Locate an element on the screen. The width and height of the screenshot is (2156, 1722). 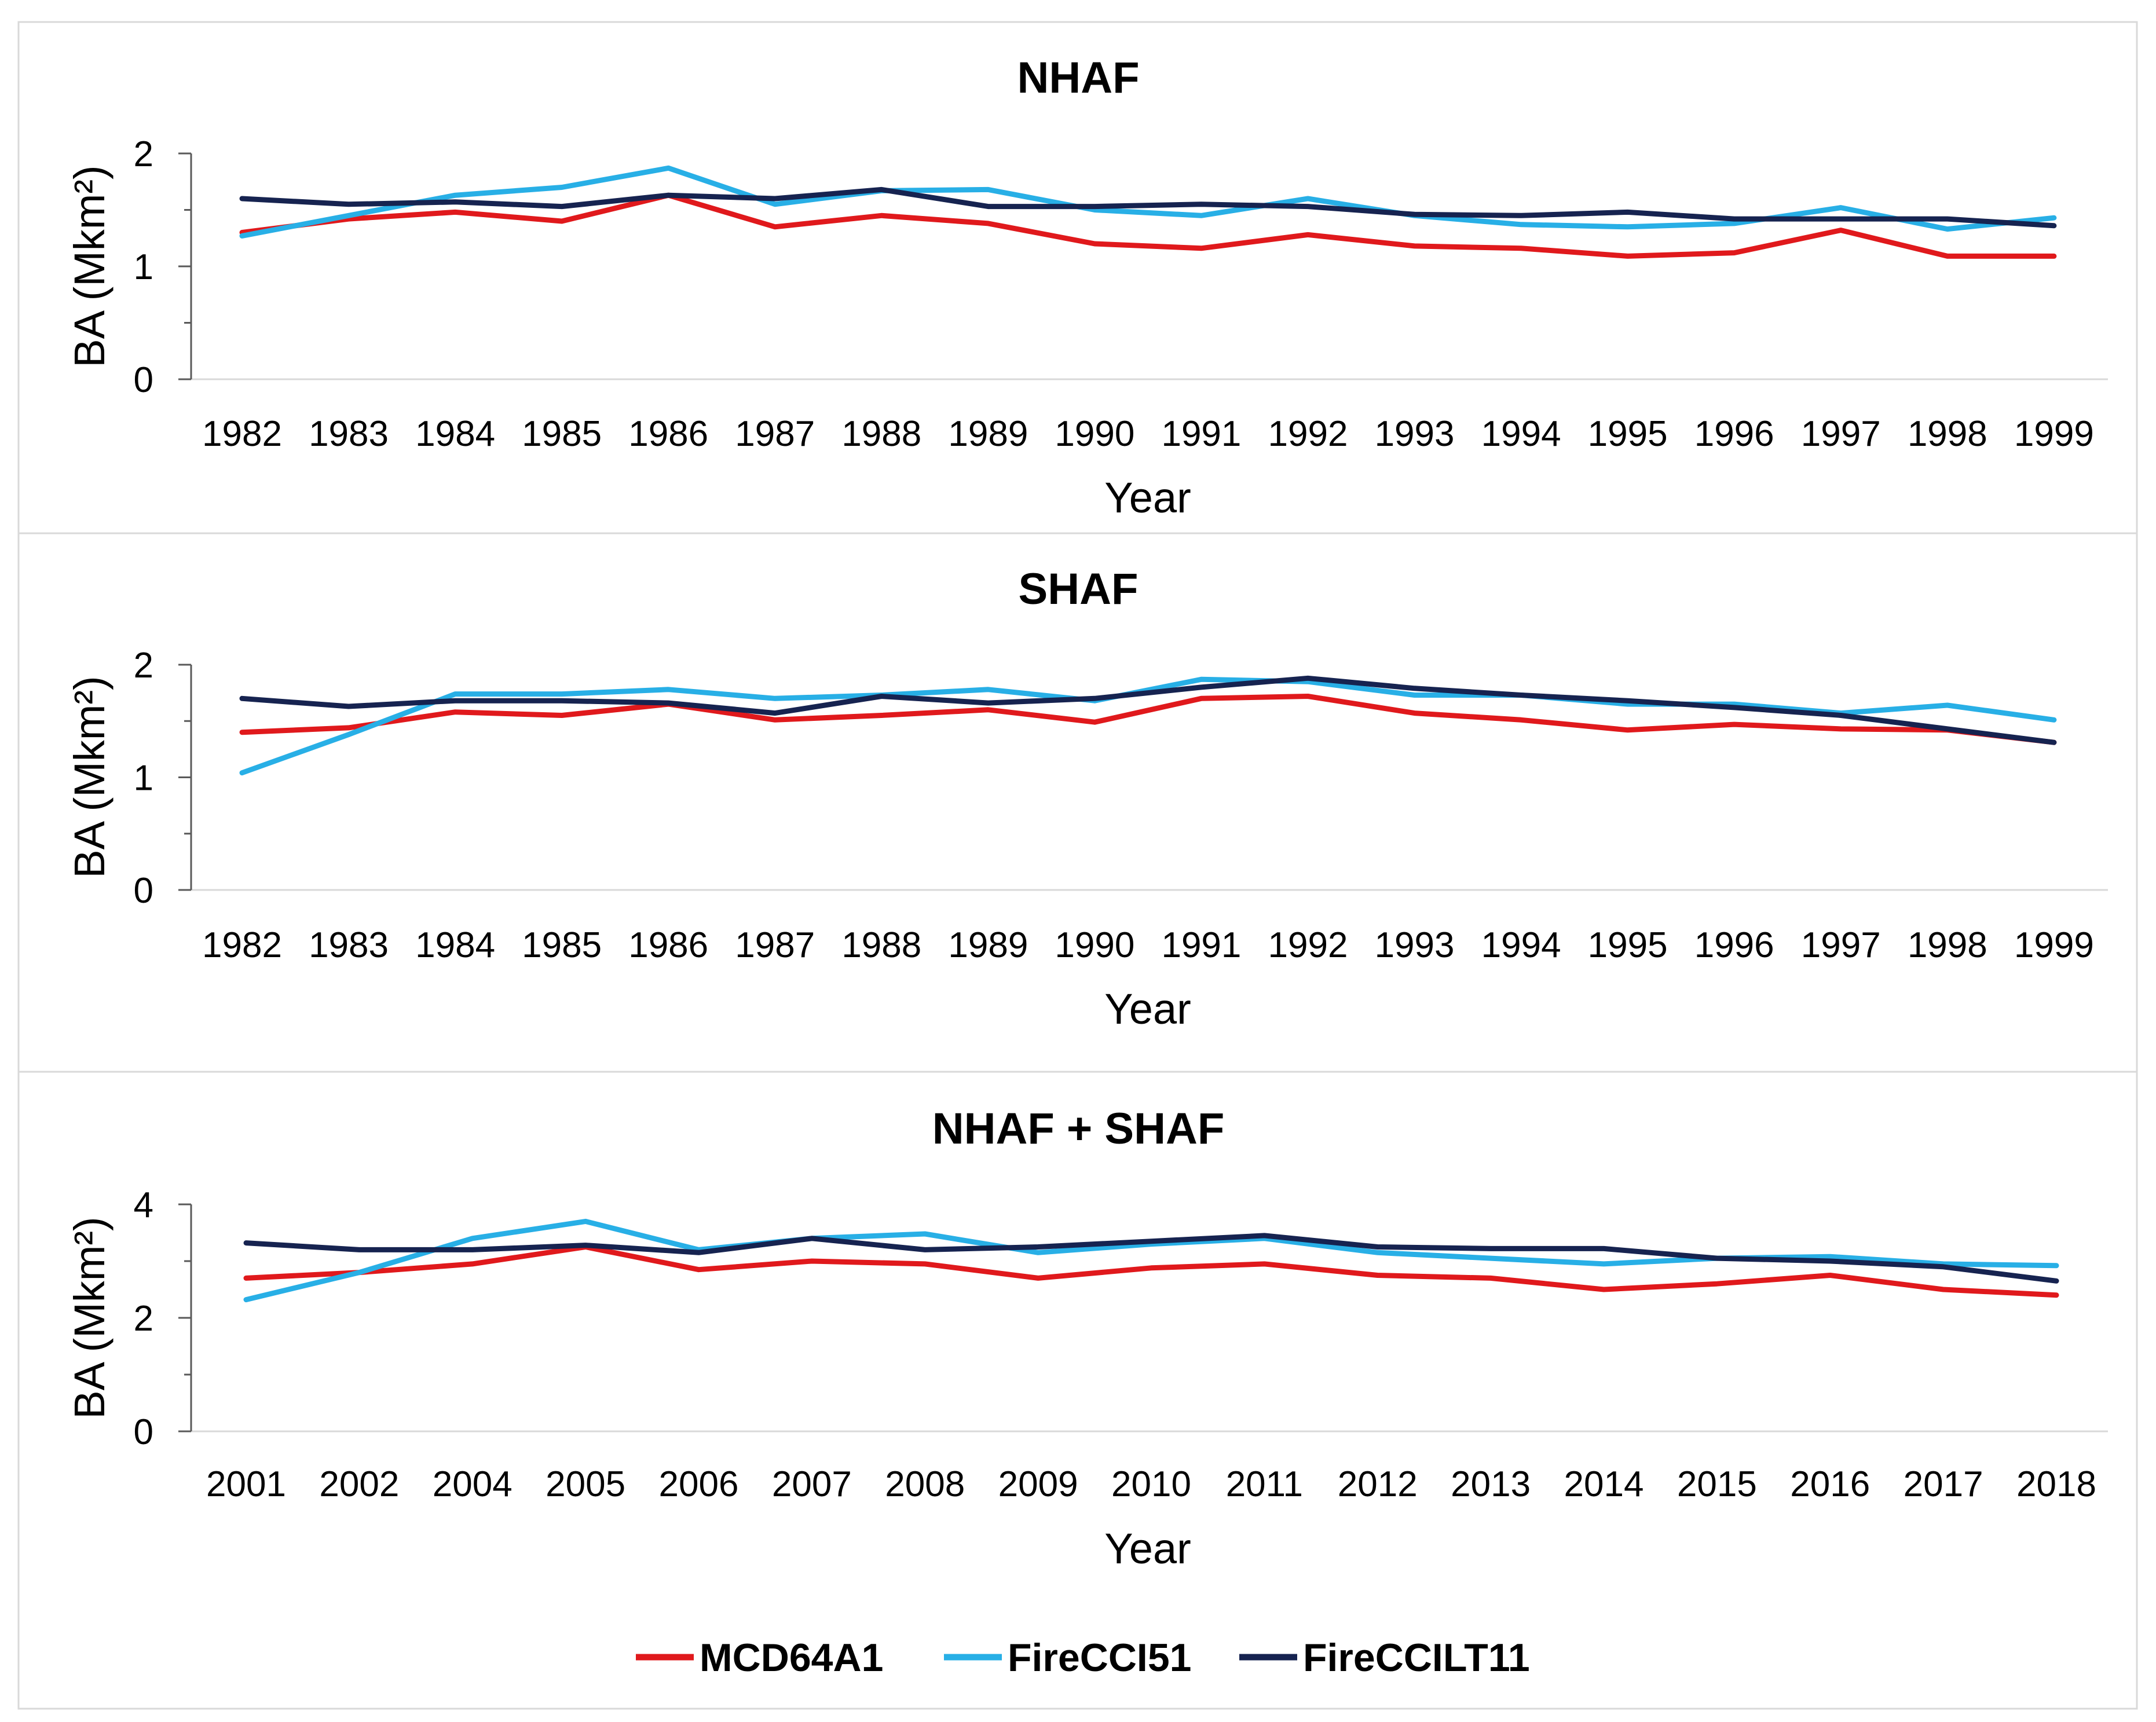
x-tick-label-2002: 2002 is located at coordinates (359, 1484).